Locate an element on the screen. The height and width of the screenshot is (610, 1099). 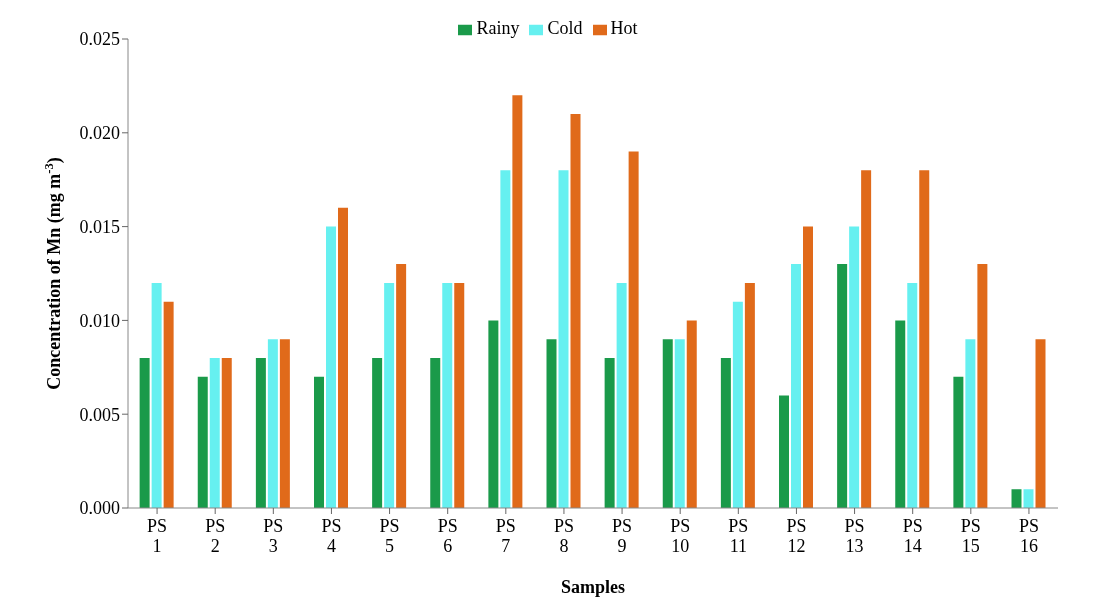
x-tick-label: PS 7 is located at coordinates (505, 536).